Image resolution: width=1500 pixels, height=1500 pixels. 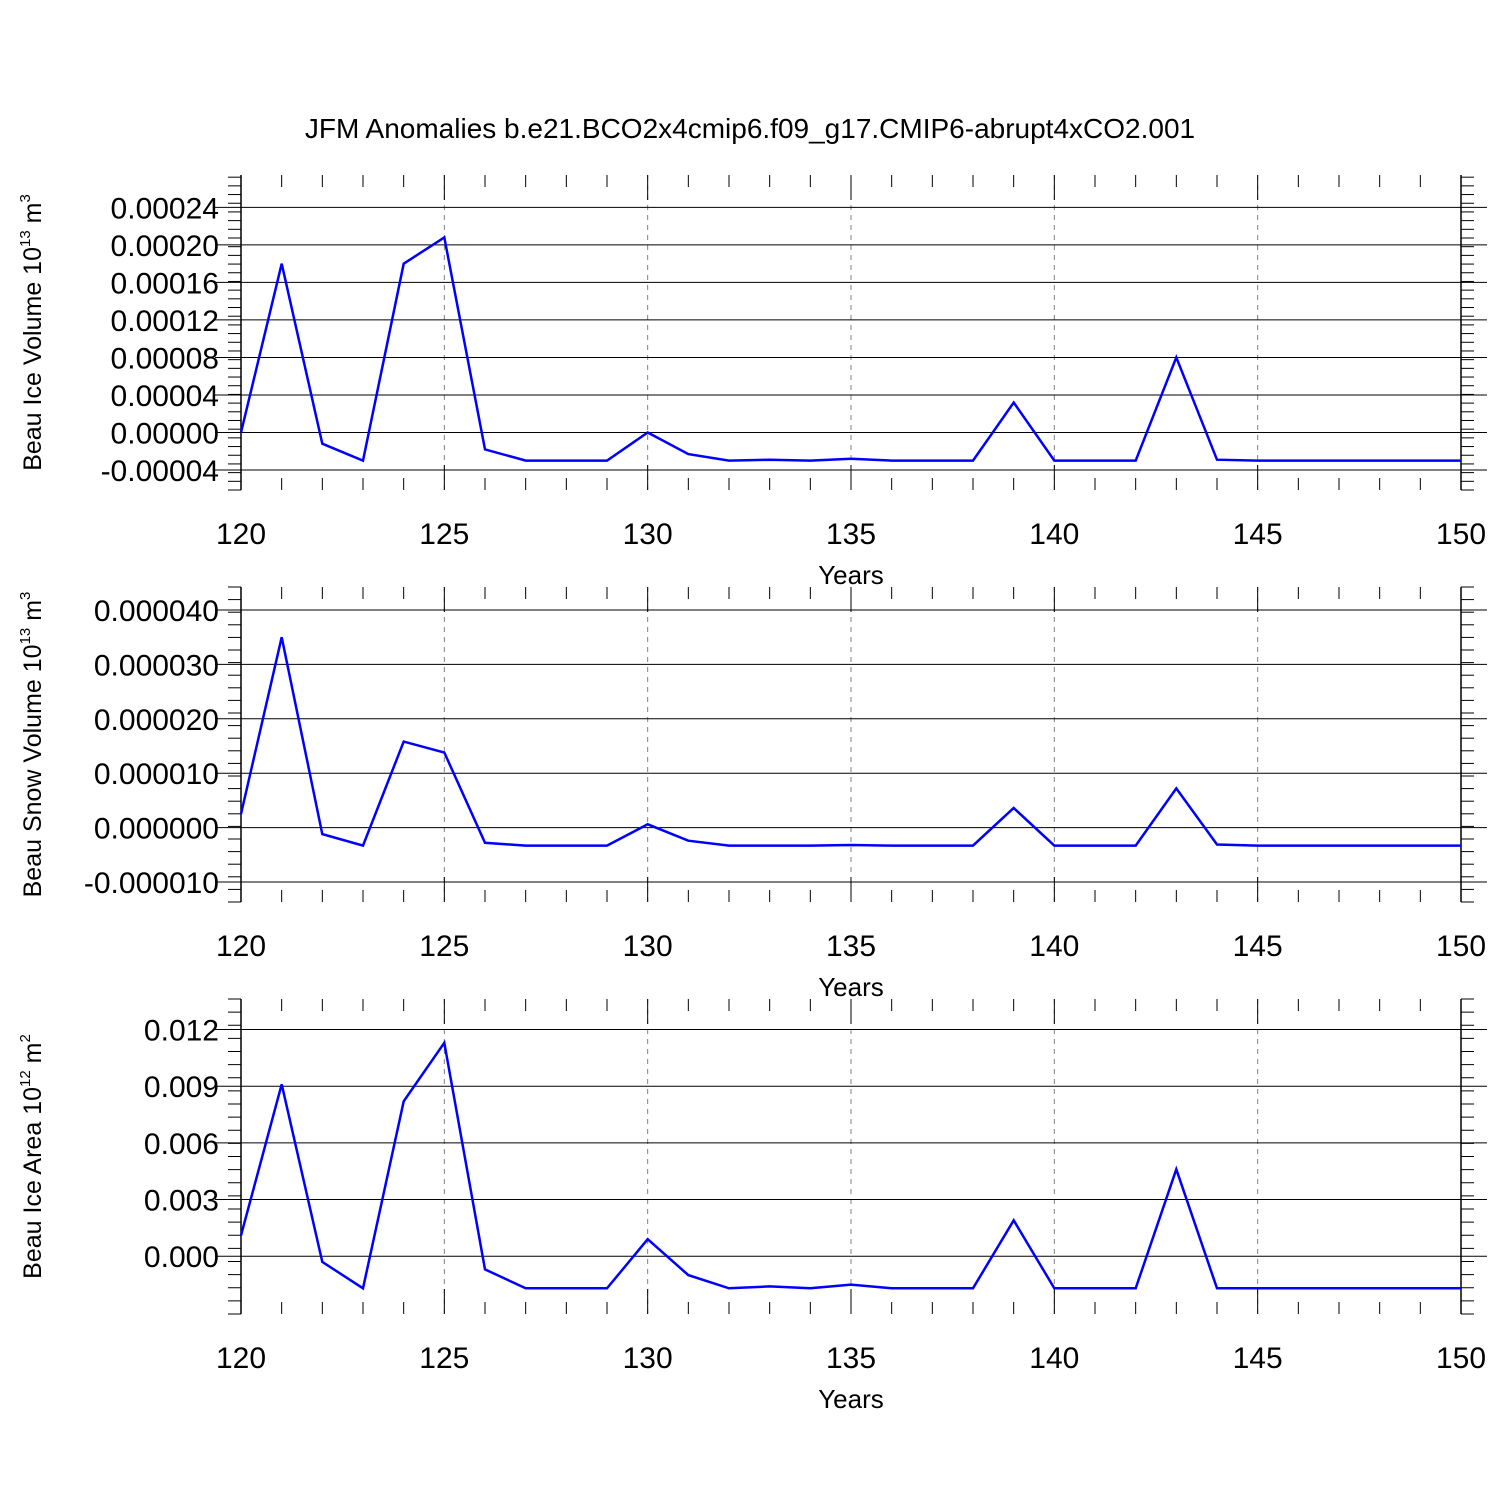 I want to click on y-axis-title-part: Beau Ice Volume 10, so click(x=33, y=359).